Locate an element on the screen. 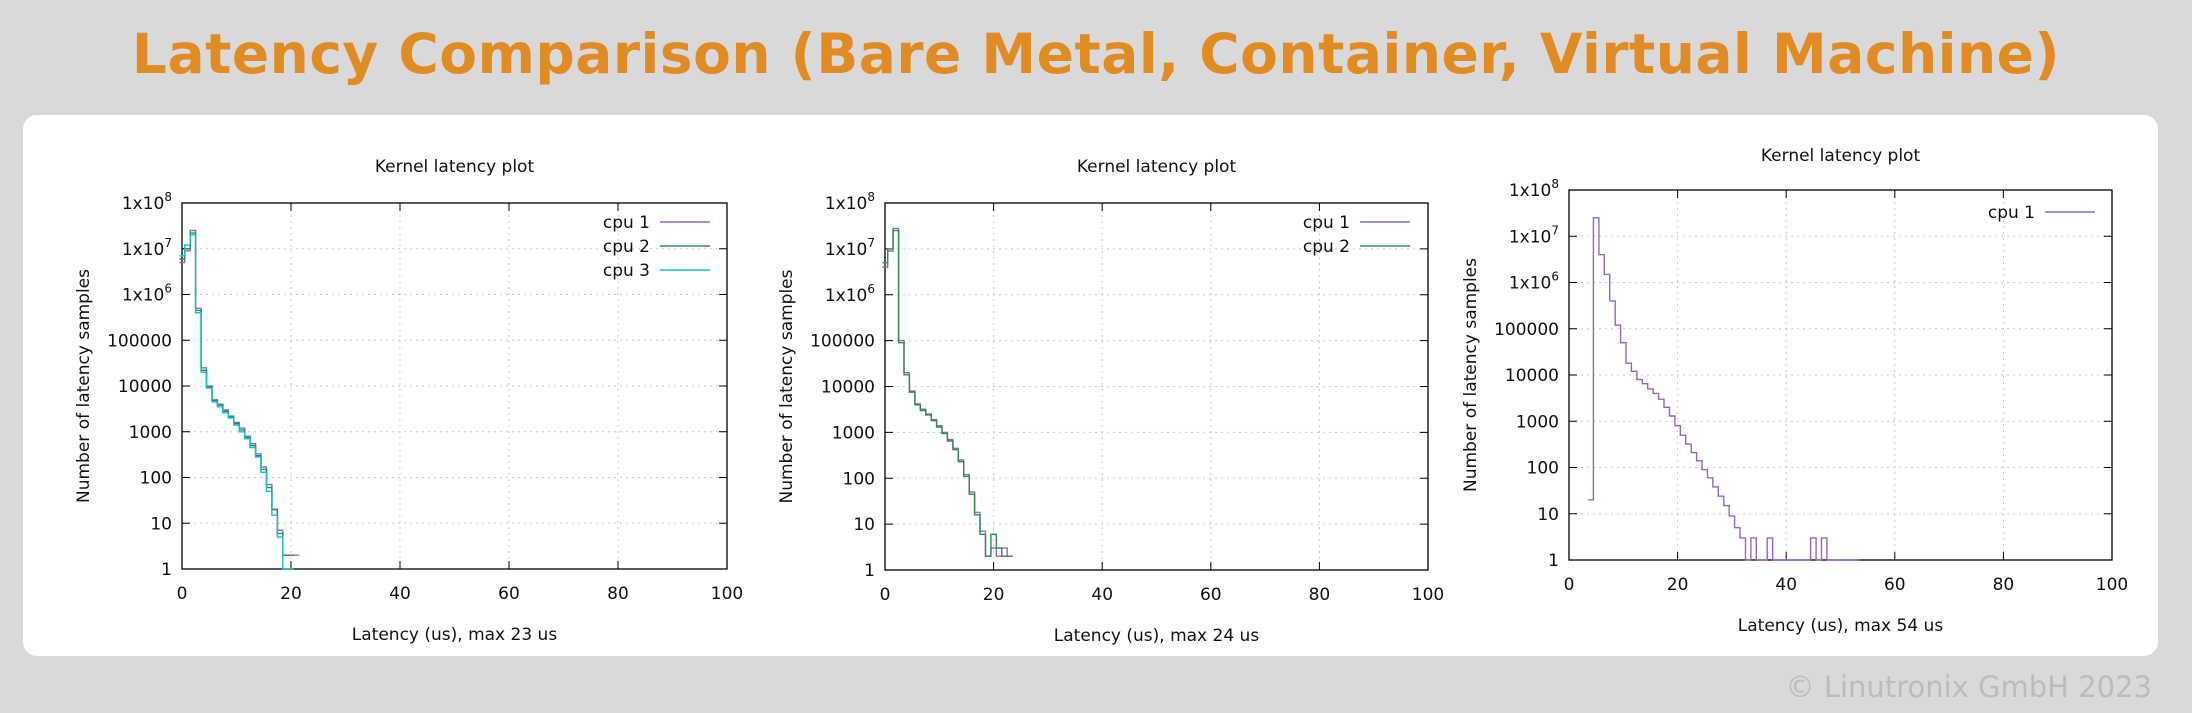 Image resolution: width=2192 pixels, height=713 pixels. x-axis-label: Latency (us), max 24 us is located at coordinates (1157, 636).